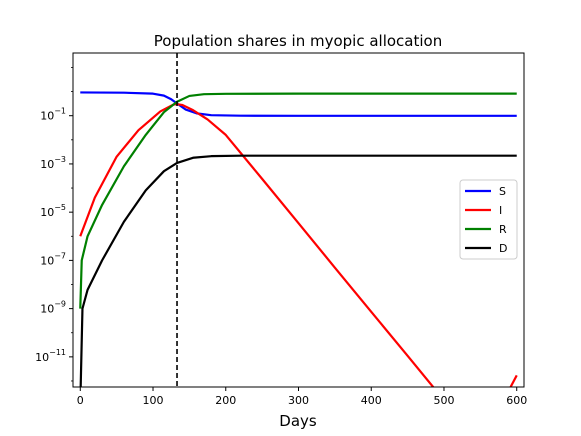 This screenshot has height=436, width=581. I want to click on y-tick-label: 10⁻¹, so click(53, 115).